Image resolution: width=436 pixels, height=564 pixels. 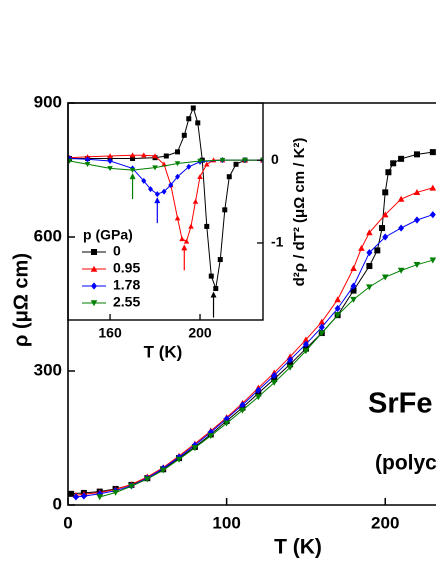 I want to click on y-axis-label: ρ (μΩ cm), so click(x=21, y=300).